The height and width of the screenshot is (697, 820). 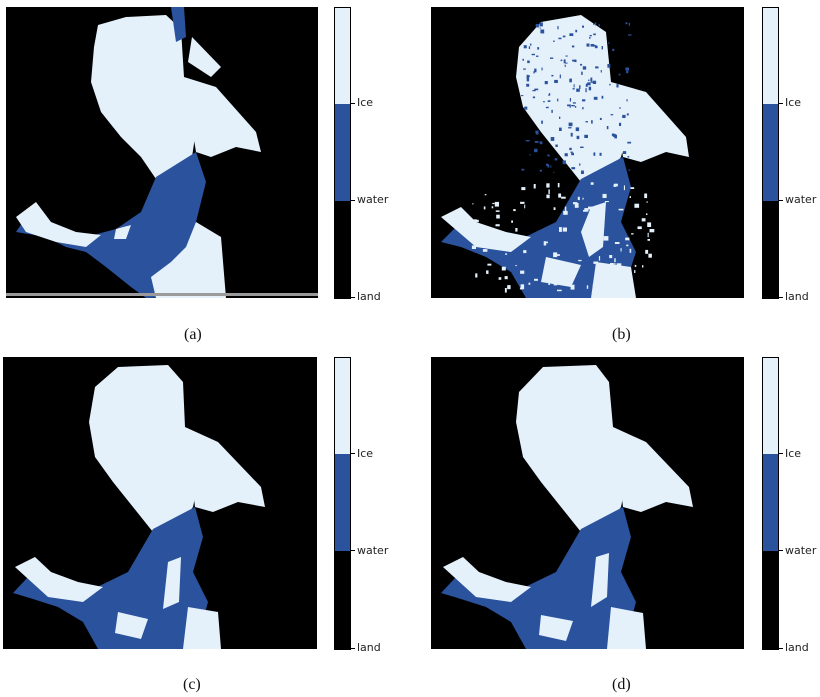 What do you see at coordinates (563, 157) in the screenshot?
I see `speckle-noise-b` at bounding box center [563, 157].